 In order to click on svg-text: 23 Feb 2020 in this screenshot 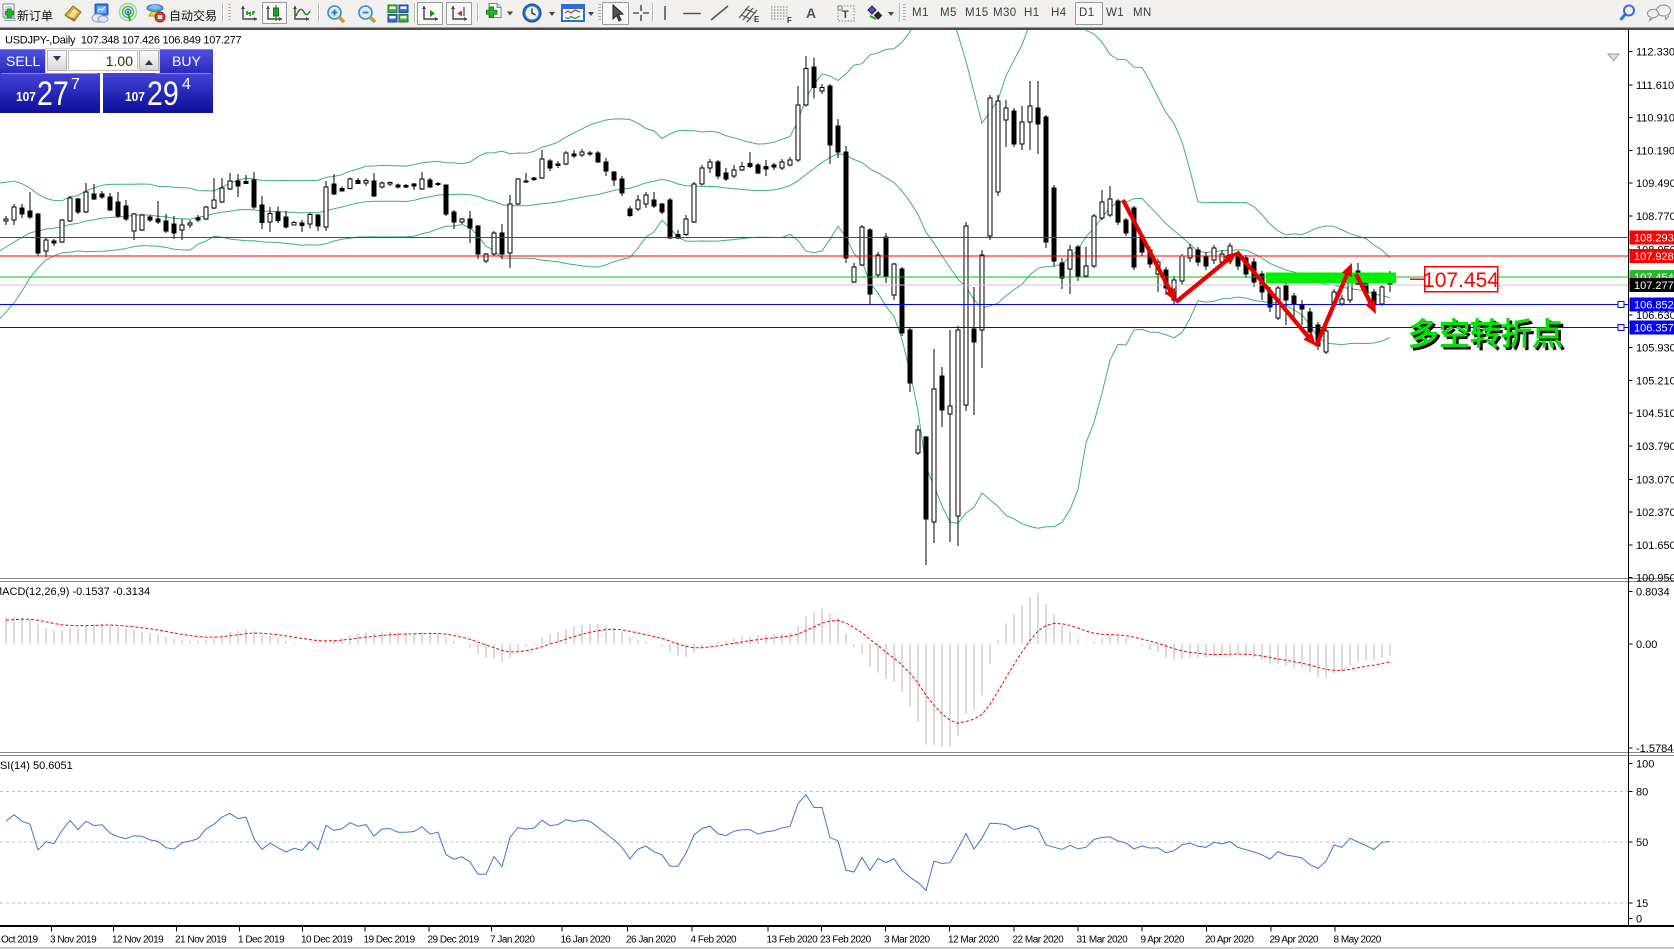, I will do `click(846, 940)`.